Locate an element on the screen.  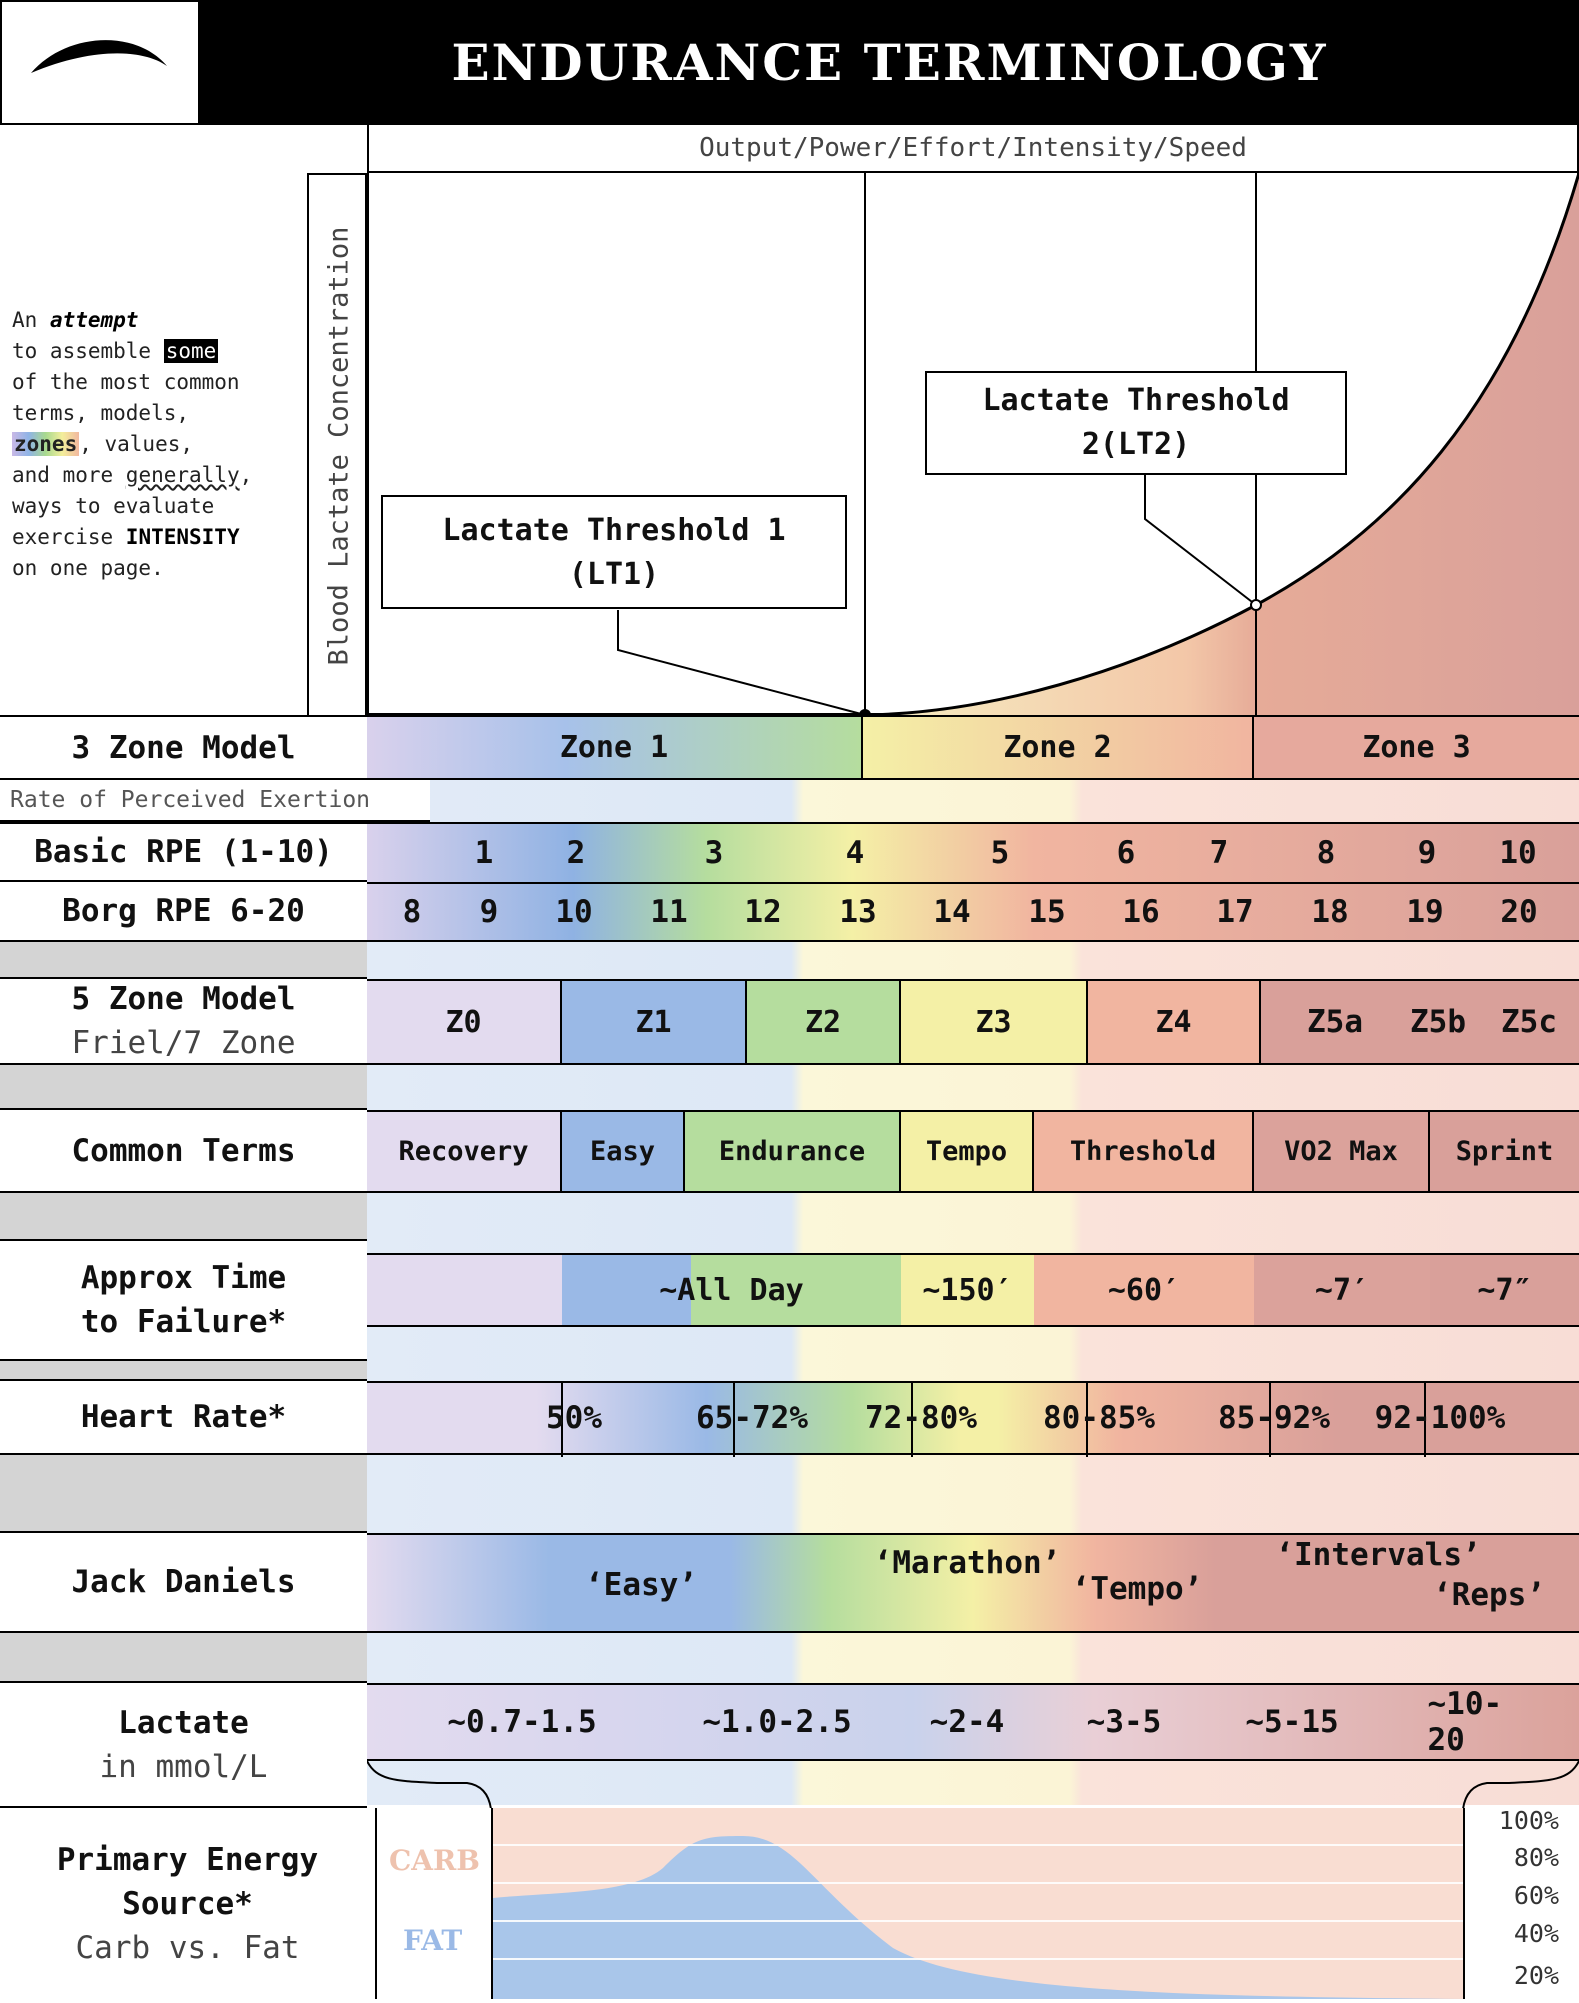
borg-value: 18 is located at coordinates (1330, 912).